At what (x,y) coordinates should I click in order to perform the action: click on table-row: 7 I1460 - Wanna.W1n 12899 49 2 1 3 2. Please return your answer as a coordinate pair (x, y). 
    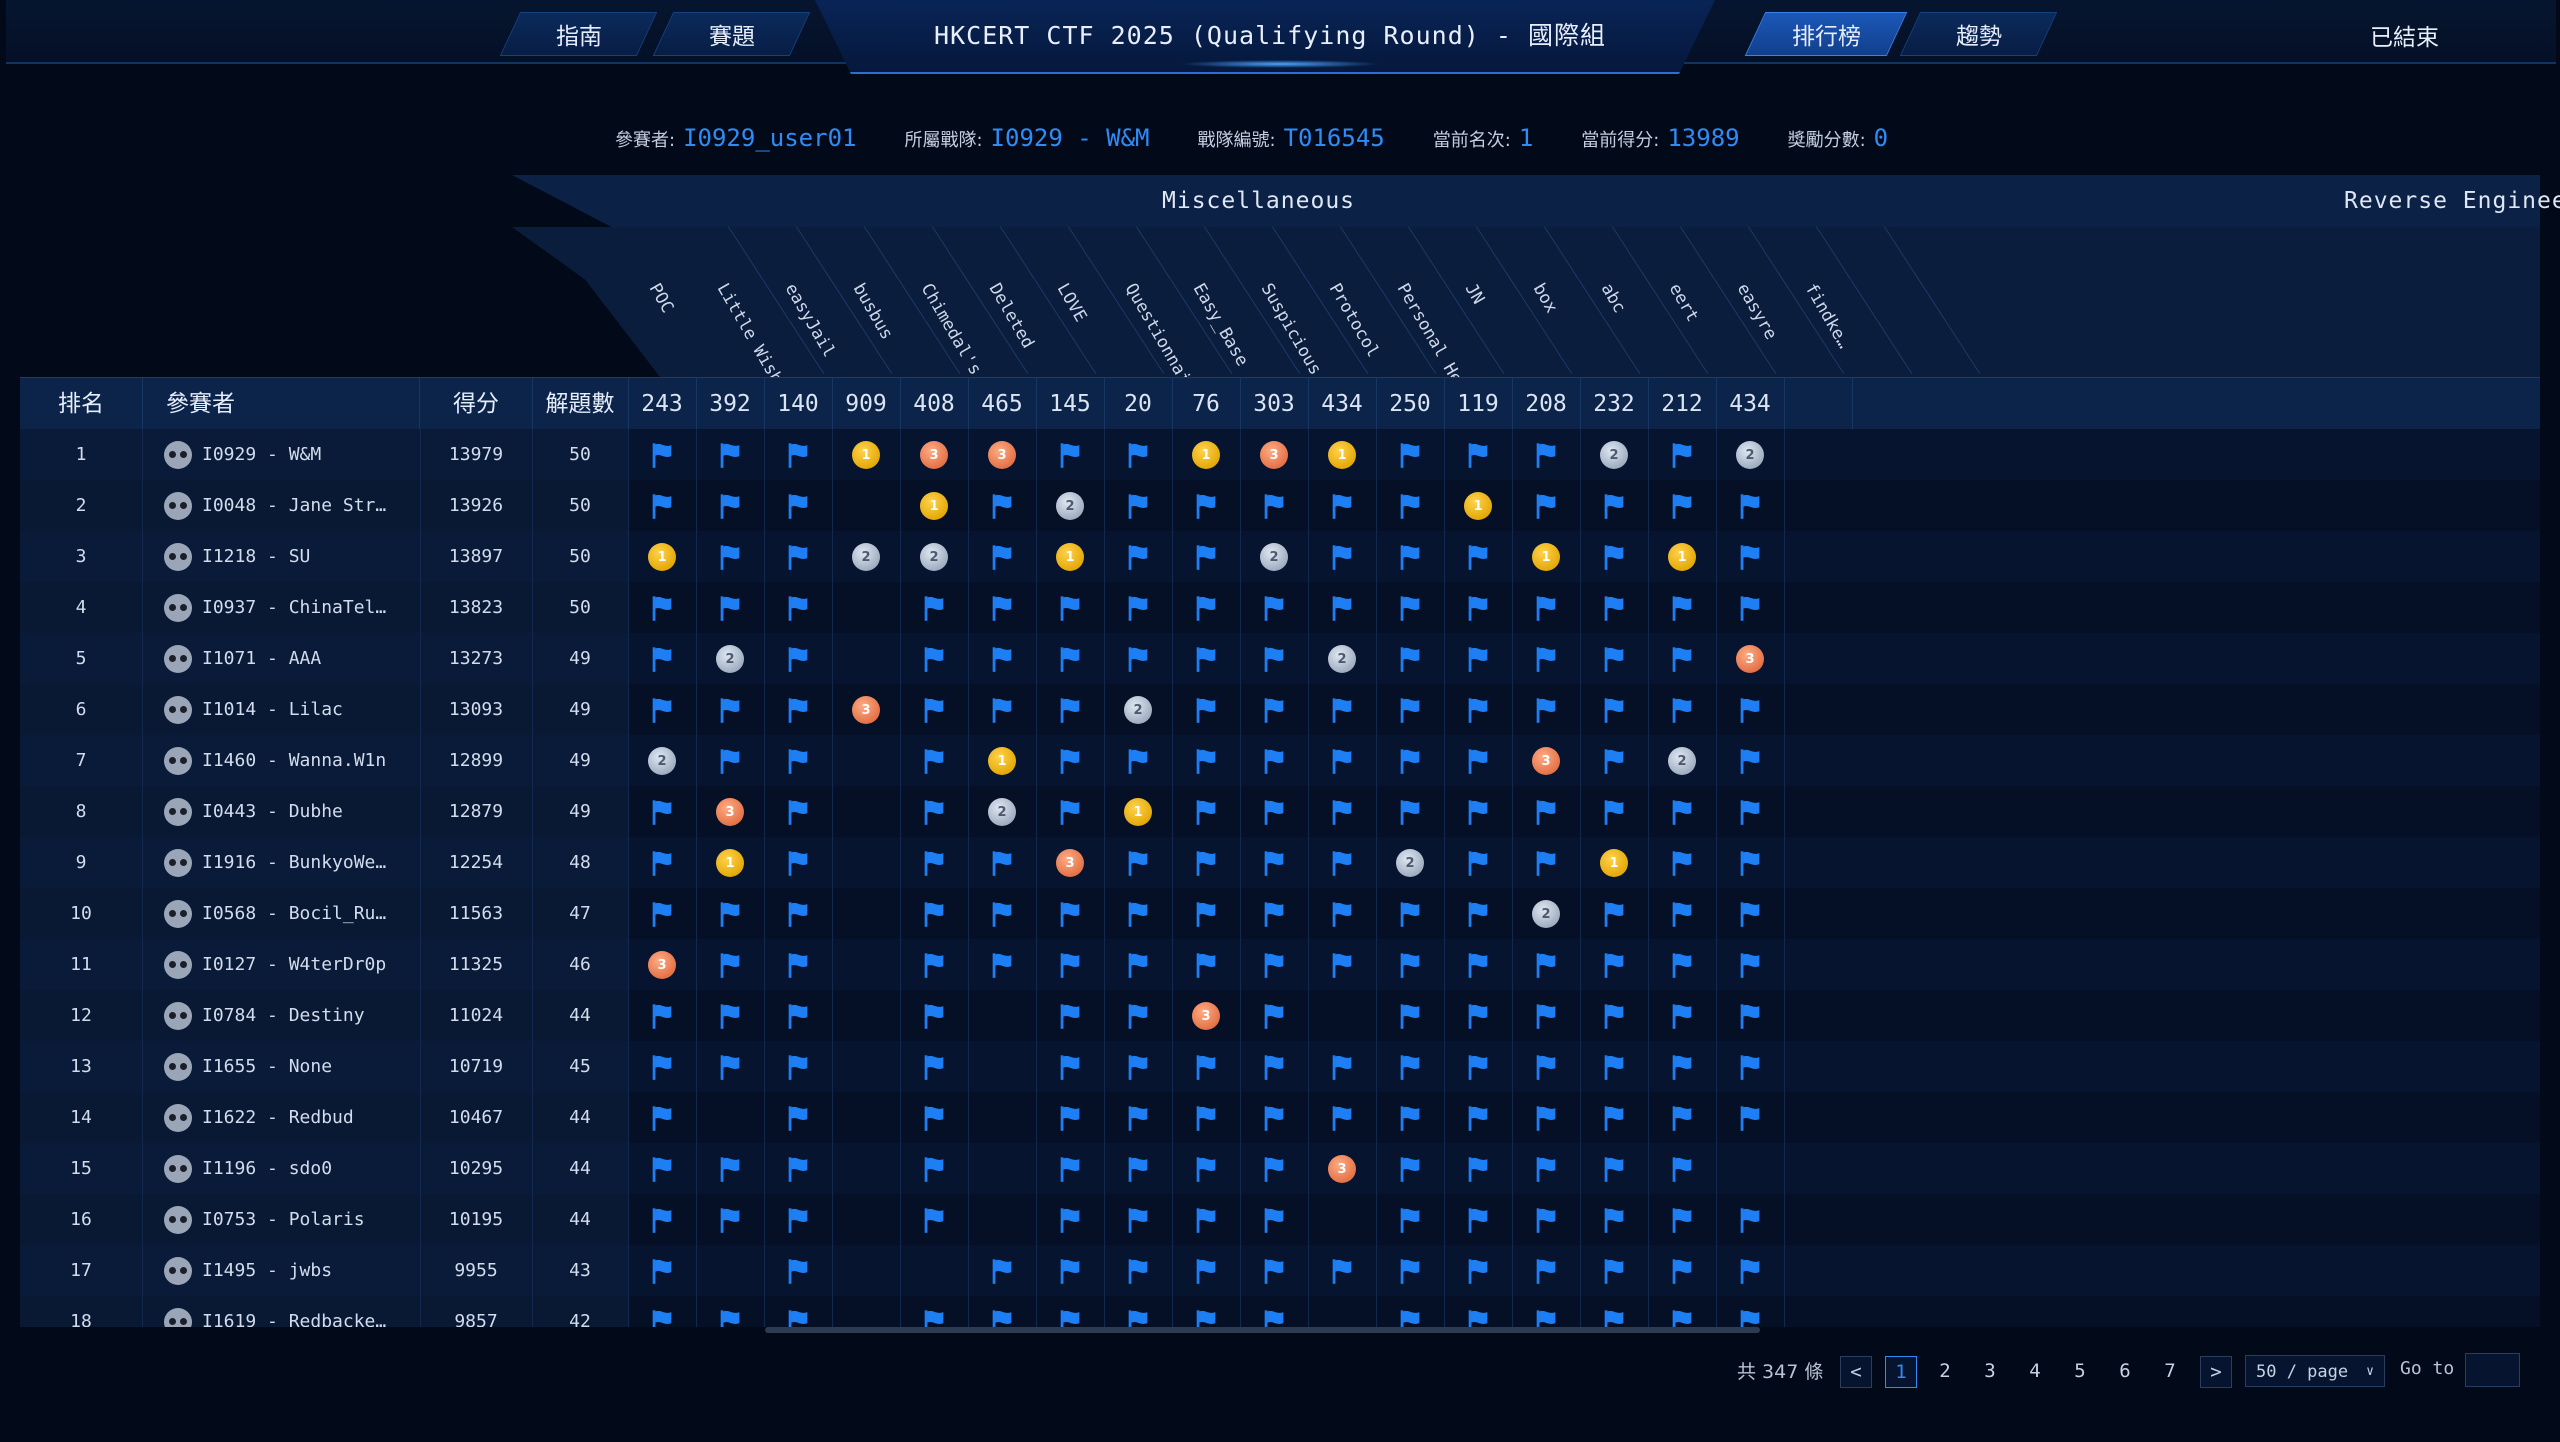
    Looking at the image, I should click on (1280, 761).